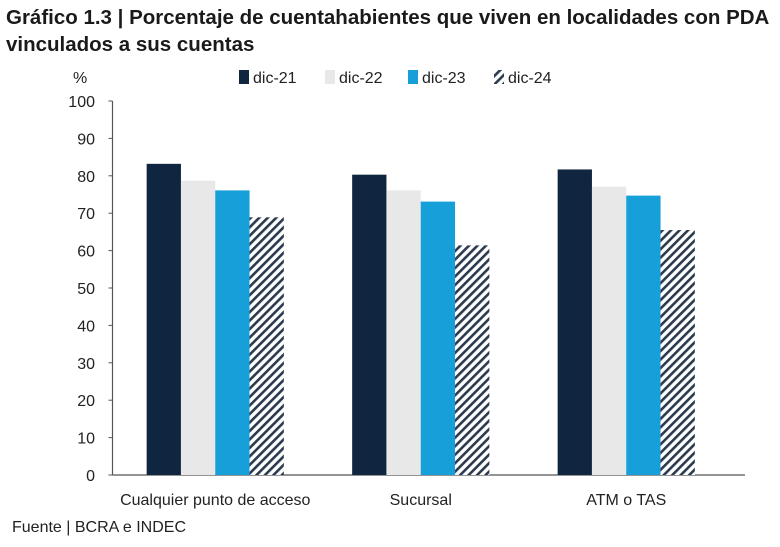  Describe the element at coordinates (361, 78) in the screenshot. I see `legend-label: dic-22` at that location.